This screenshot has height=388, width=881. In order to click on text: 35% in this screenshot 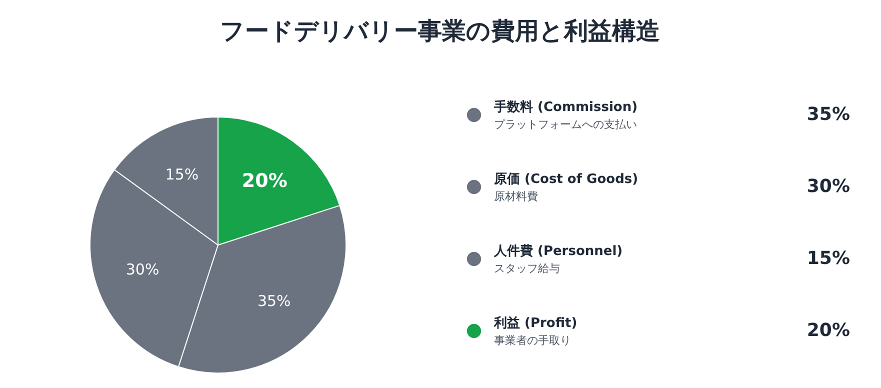, I will do `click(828, 114)`.